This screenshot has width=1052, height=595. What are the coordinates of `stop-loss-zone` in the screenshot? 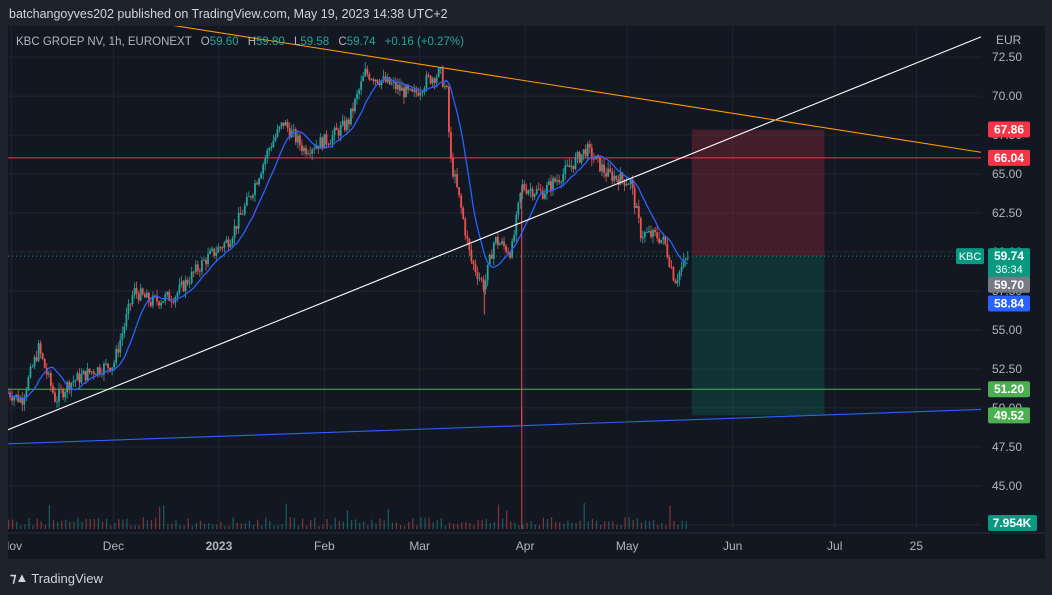 It's located at (758, 193).